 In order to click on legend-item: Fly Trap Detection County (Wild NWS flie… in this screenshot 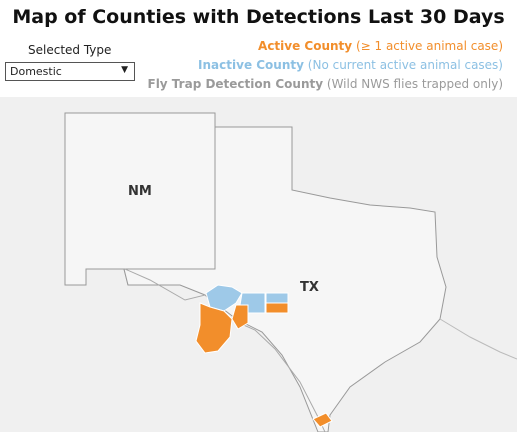, I will do `click(326, 84)`.